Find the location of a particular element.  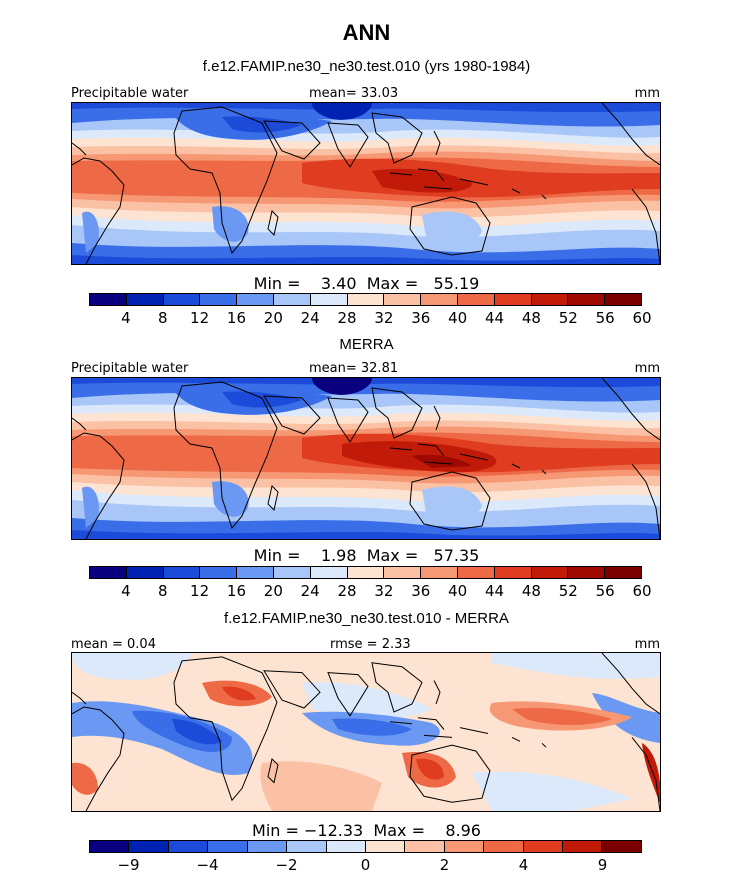

panel-3-minmax: Min = −12.33 Max = 8.96 is located at coordinates (366, 830).